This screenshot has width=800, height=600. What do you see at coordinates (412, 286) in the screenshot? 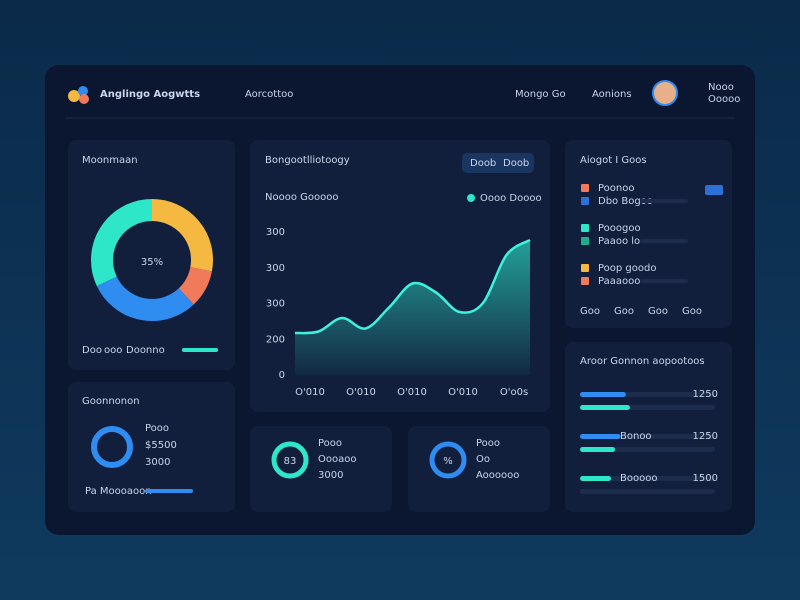
I see `line` at bounding box center [412, 286].